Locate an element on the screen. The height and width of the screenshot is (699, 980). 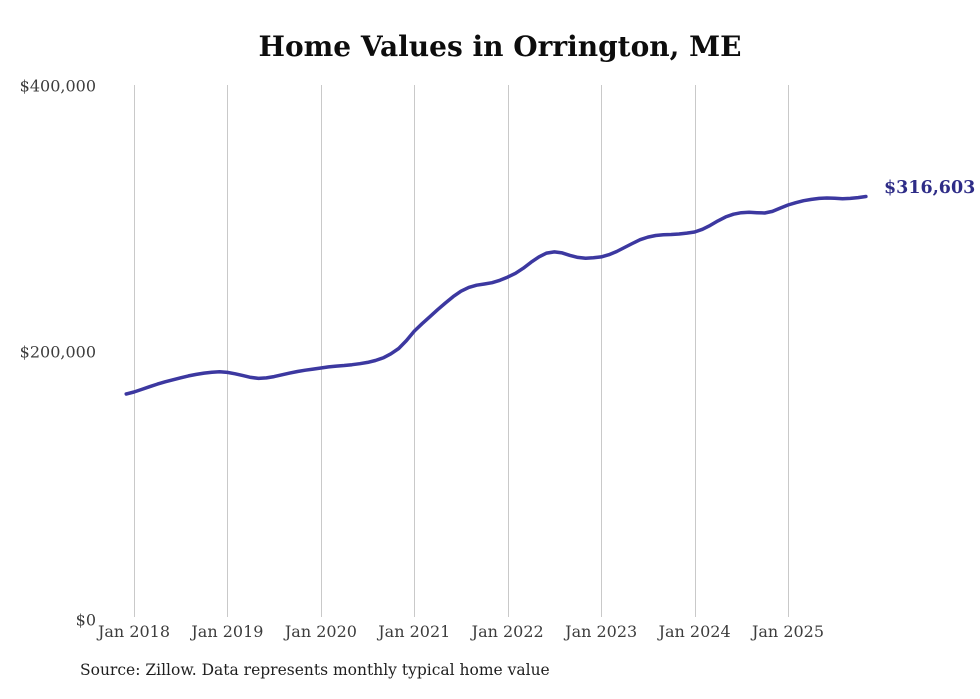
latest-value-label: $316,603 is located at coordinates (930, 188).